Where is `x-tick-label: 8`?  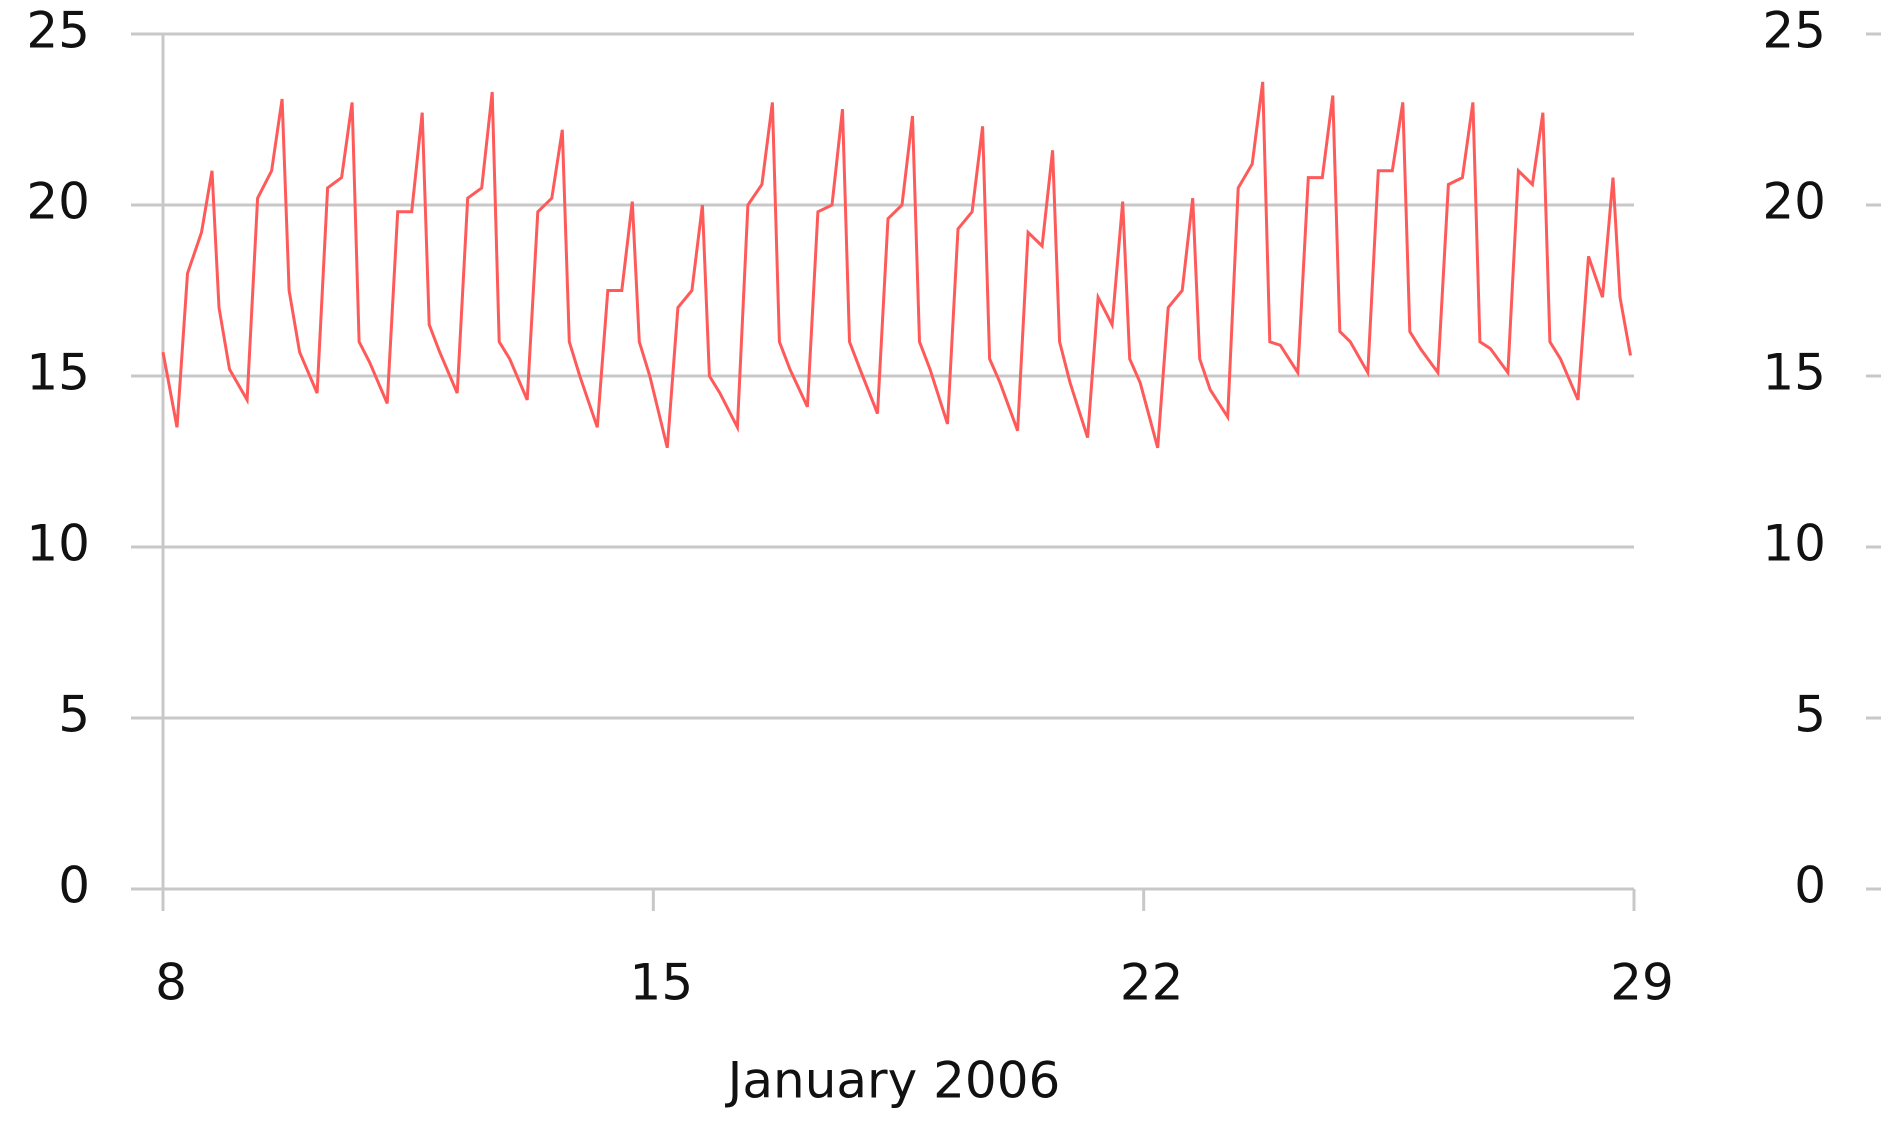 x-tick-label: 8 is located at coordinates (171, 983).